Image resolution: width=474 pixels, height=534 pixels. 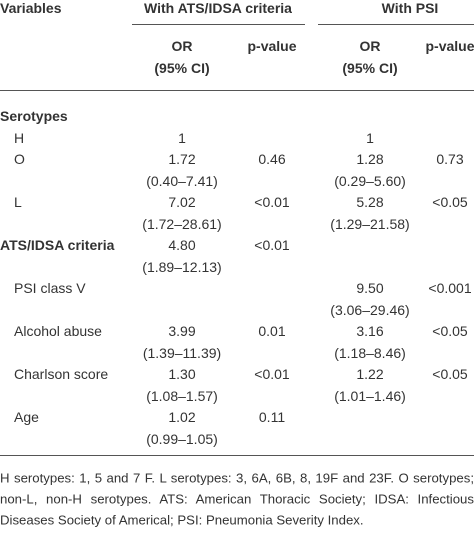 What do you see at coordinates (26, 417) in the screenshot?
I see `row-label: Age` at bounding box center [26, 417].